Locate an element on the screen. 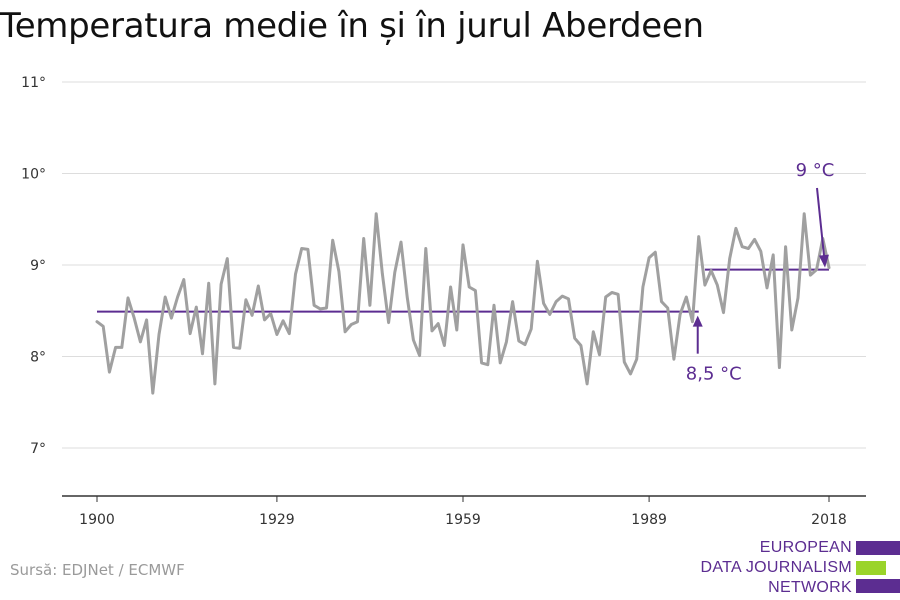 This screenshot has height=600, width=900. logo-bar-green is located at coordinates (871, 568).